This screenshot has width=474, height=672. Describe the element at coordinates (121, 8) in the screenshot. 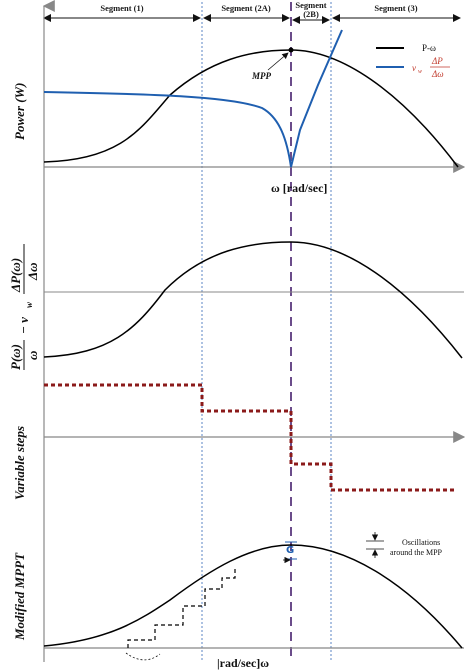

I see `segment-1-label: Segment (1)` at that location.